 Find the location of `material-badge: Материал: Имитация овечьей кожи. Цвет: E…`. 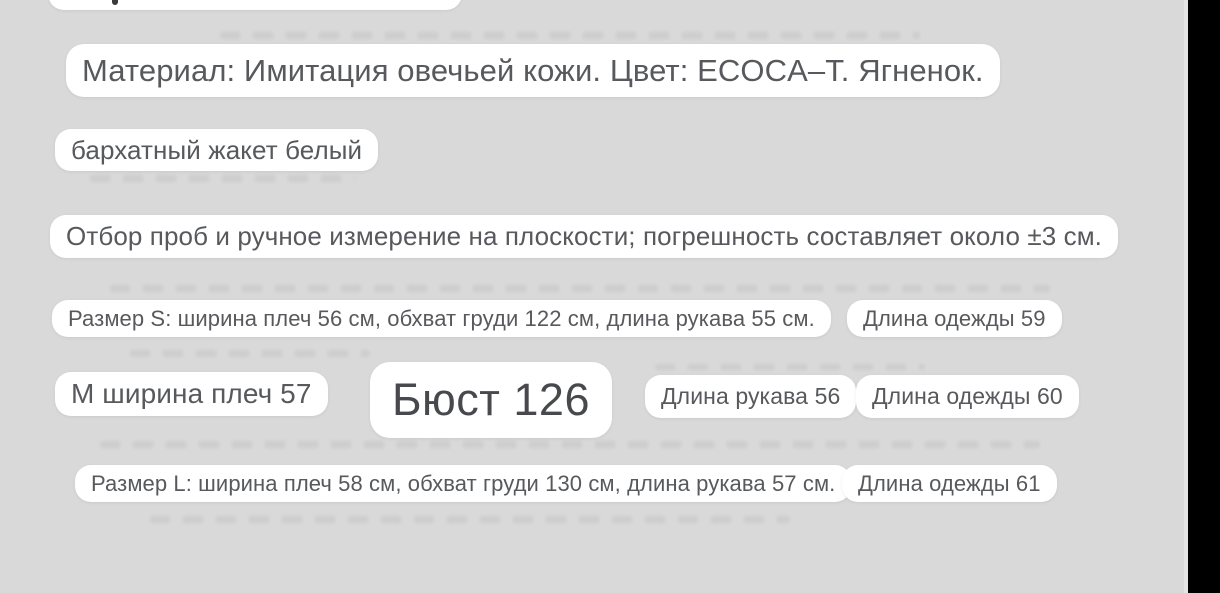

material-badge: Материал: Имитация овечьей кожи. Цвет: E… is located at coordinates (533, 70).